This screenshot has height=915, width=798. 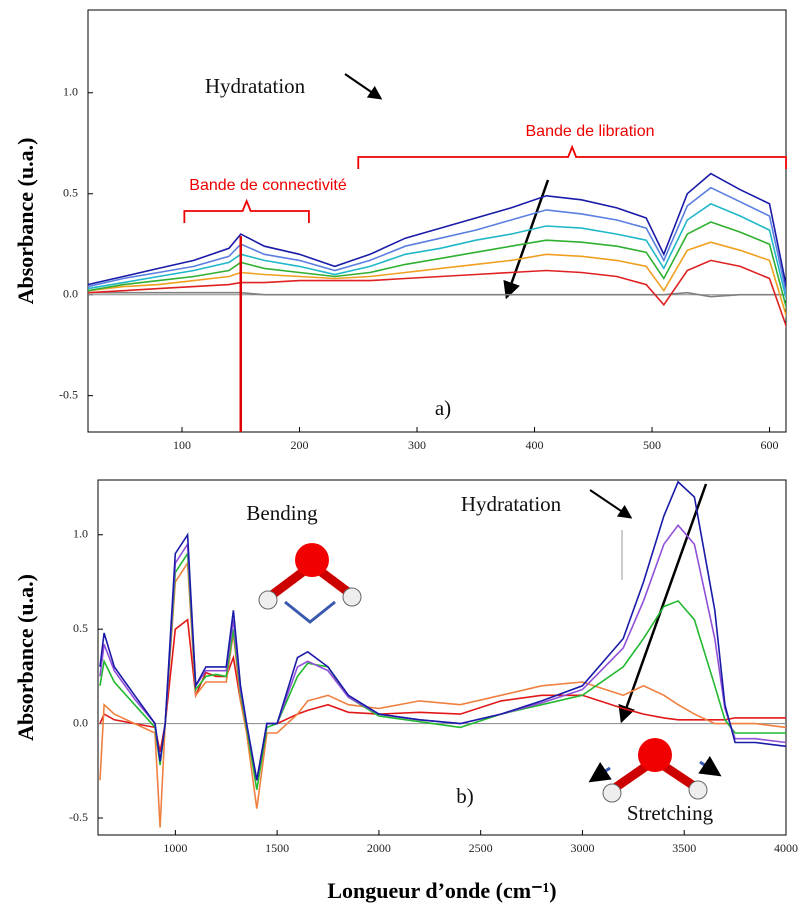 What do you see at coordinates (655, 770) in the screenshot?
I see `stretching-molecule` at bounding box center [655, 770].